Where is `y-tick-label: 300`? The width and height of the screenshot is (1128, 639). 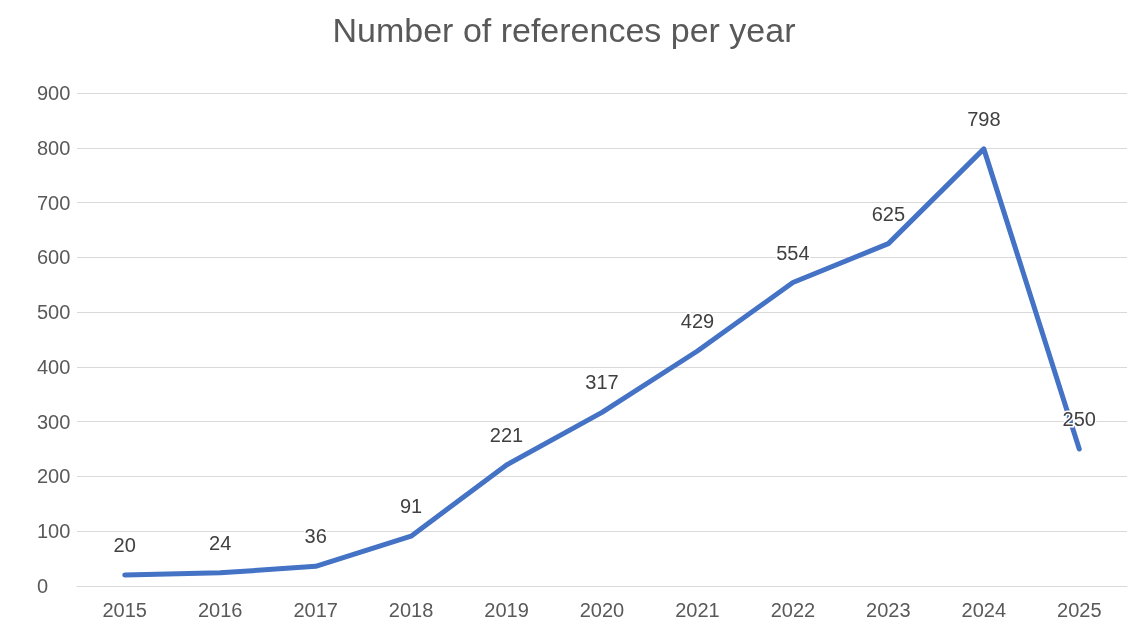
y-tick-label: 300 is located at coordinates (54, 421).